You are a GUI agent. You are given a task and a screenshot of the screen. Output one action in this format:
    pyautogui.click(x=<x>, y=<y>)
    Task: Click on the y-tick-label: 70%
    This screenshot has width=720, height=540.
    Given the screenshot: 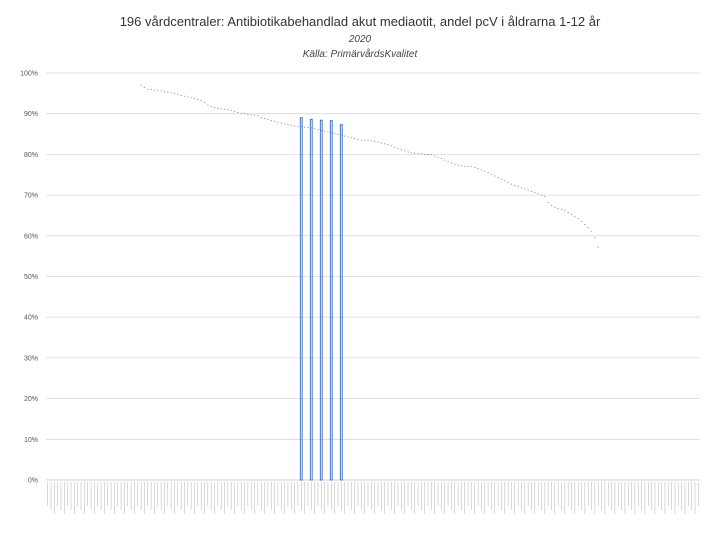 What is the action you would take?
    pyautogui.click(x=31, y=196)
    